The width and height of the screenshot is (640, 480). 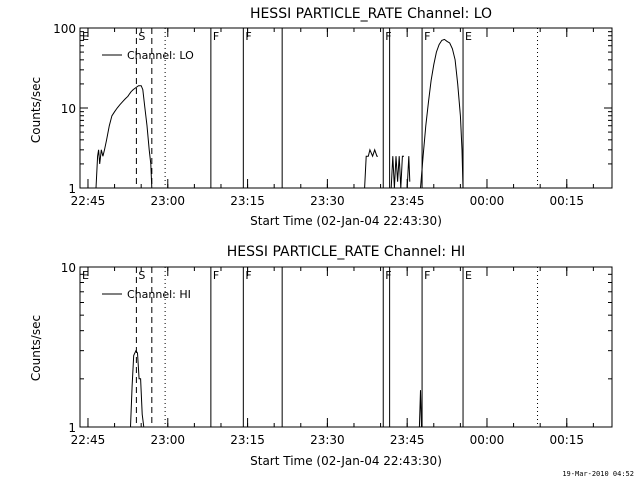 I want to click on panel0-x-tick-label: 00:15, so click(x=566, y=201).